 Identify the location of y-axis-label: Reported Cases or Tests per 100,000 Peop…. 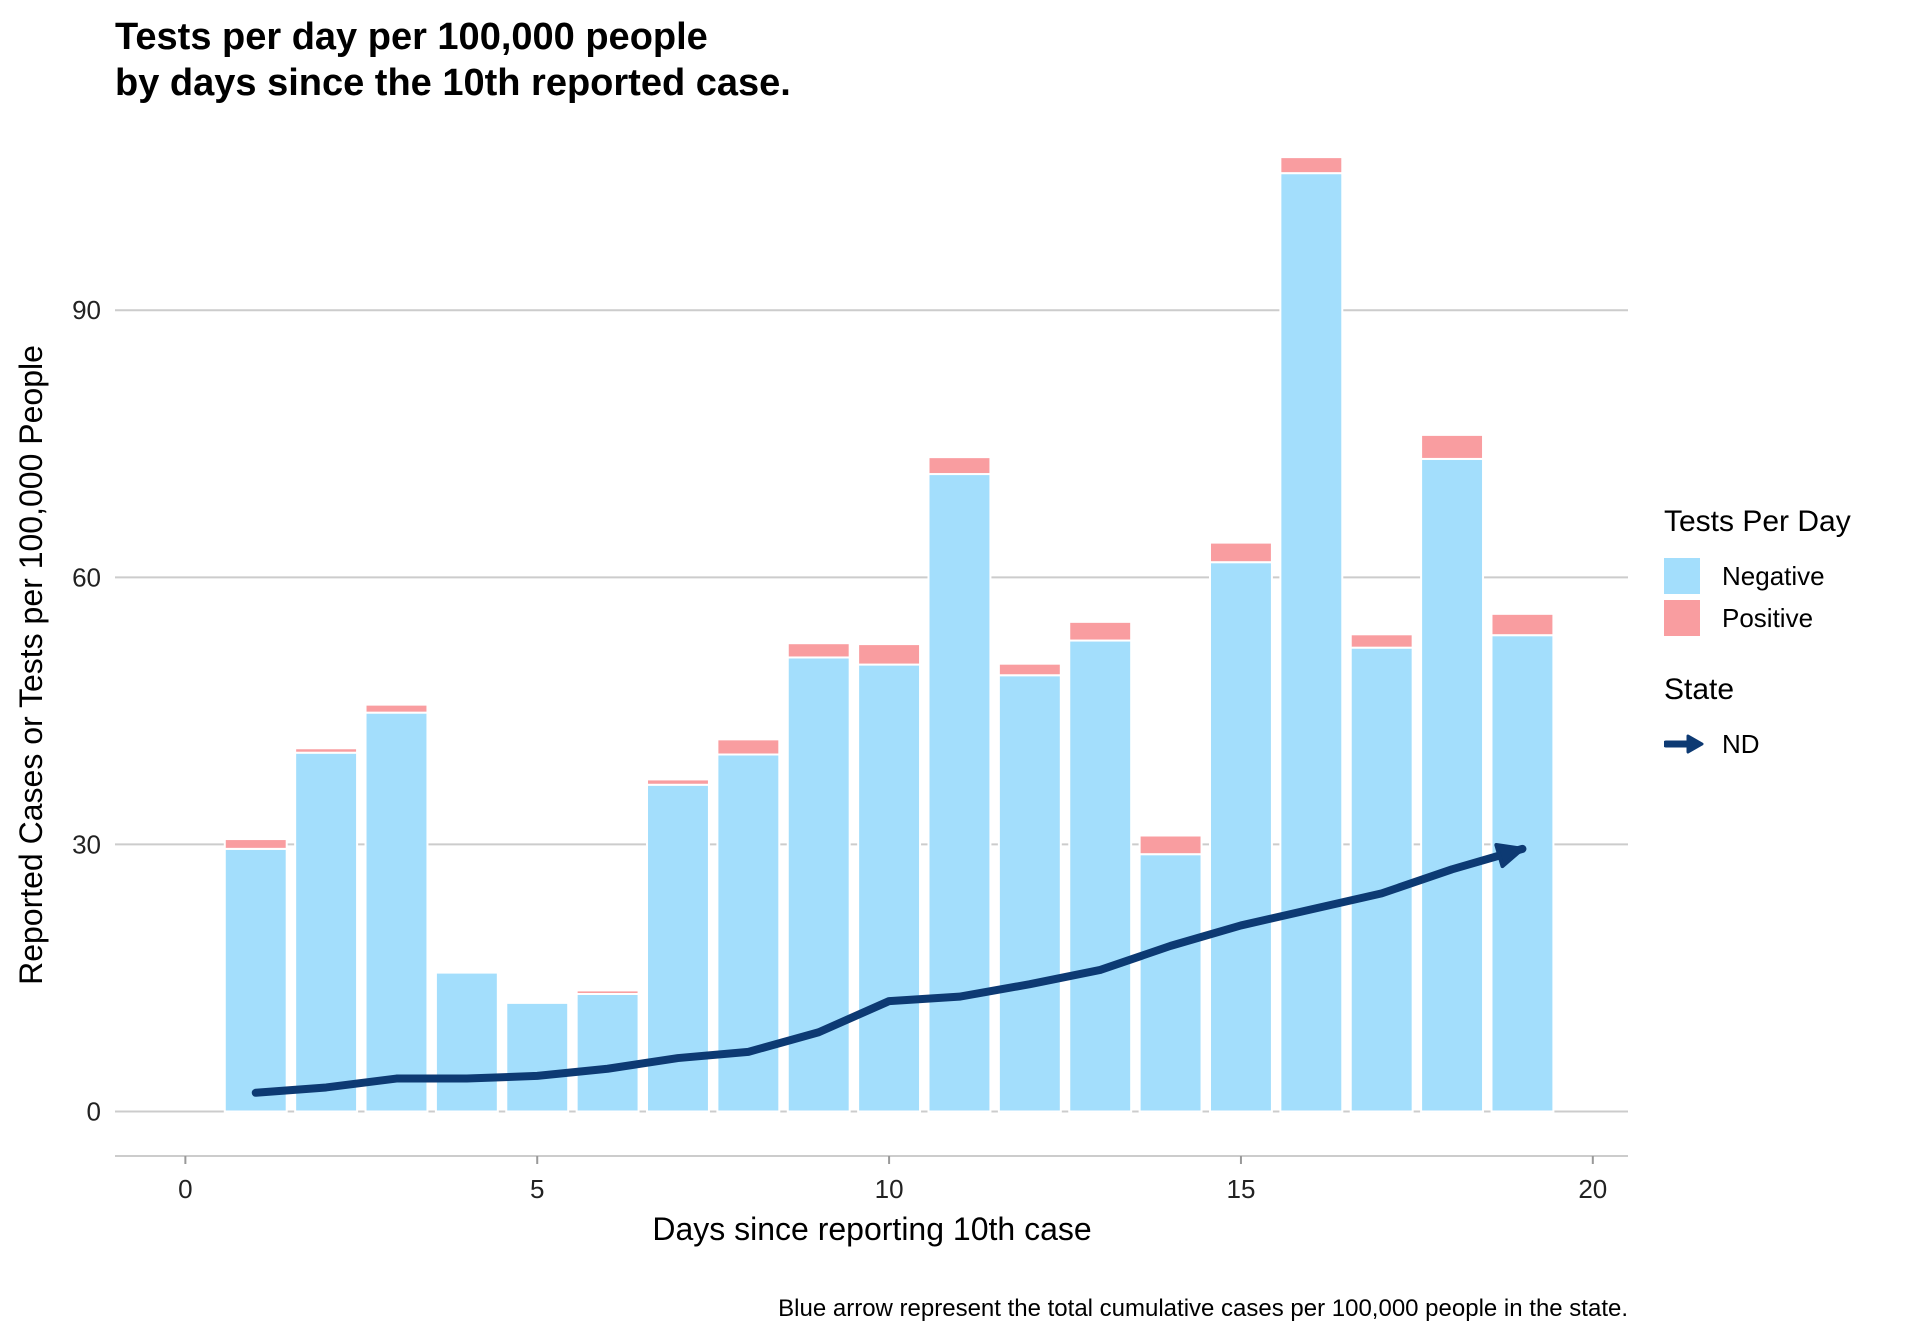
(31, 665).